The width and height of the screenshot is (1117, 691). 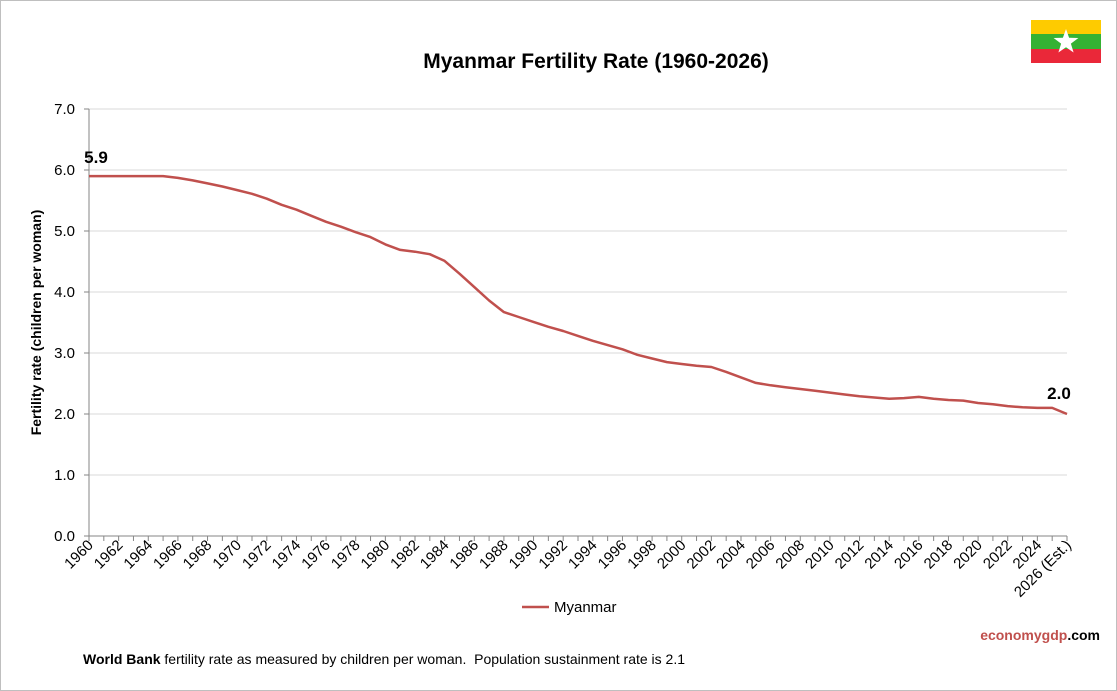 I want to click on y-tick-label: 3.0, so click(x=64, y=353).